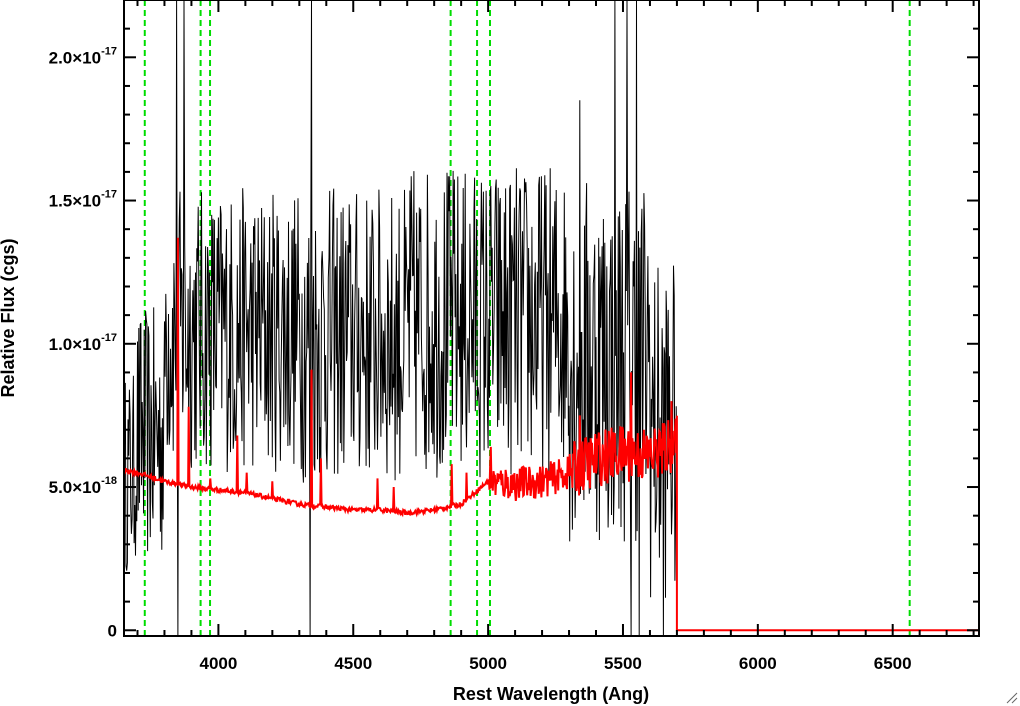  What do you see at coordinates (551, 694) in the screenshot?
I see `x-axis-title: Rest Wavelength (Ang)` at bounding box center [551, 694].